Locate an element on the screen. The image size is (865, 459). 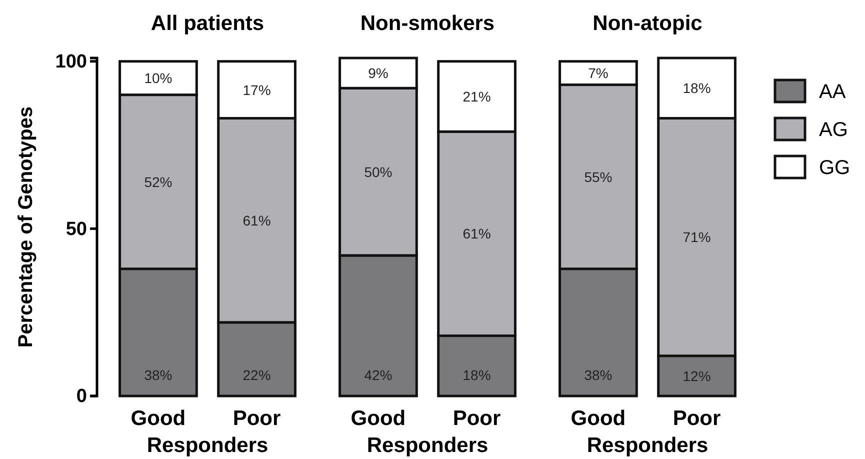
chart-title: Non-smokers is located at coordinates (427, 23).